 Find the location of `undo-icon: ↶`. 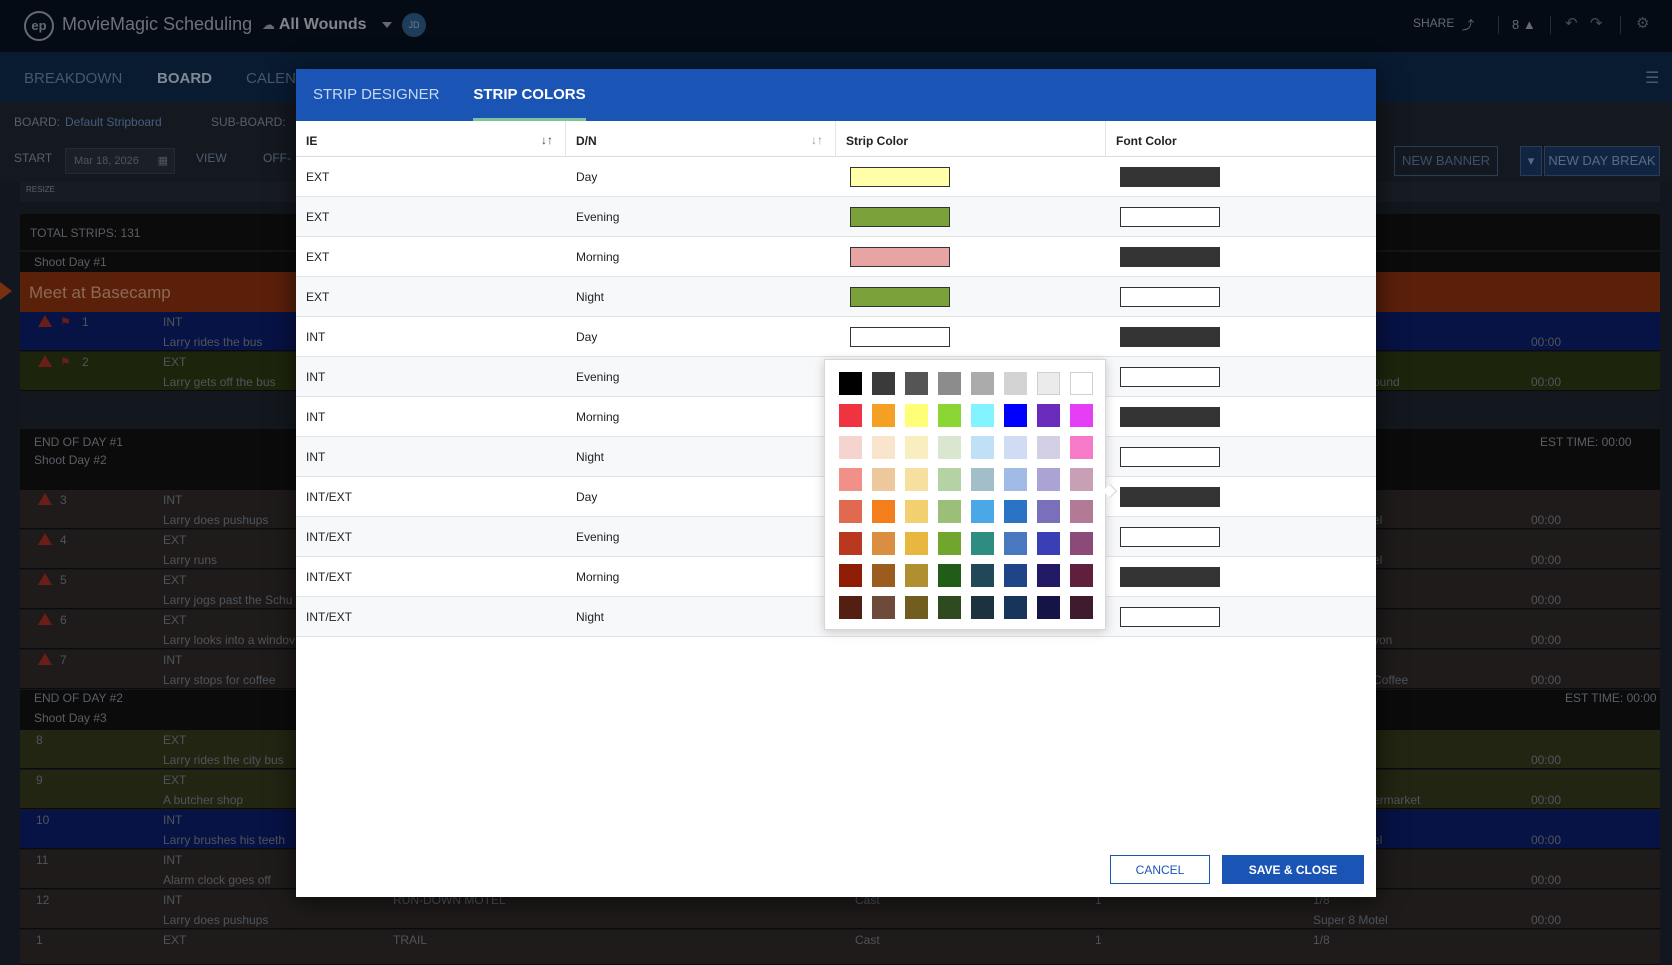

undo-icon: ↶ is located at coordinates (1571, 23).